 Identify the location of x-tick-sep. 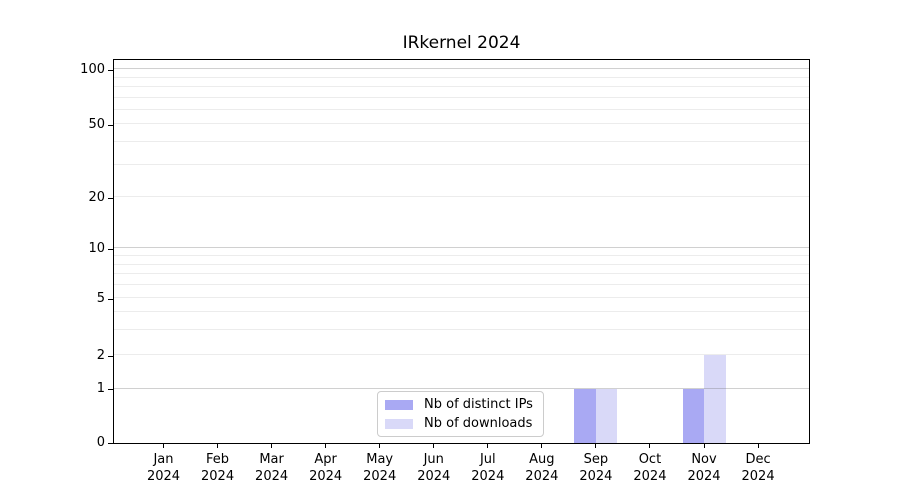
(596, 446).